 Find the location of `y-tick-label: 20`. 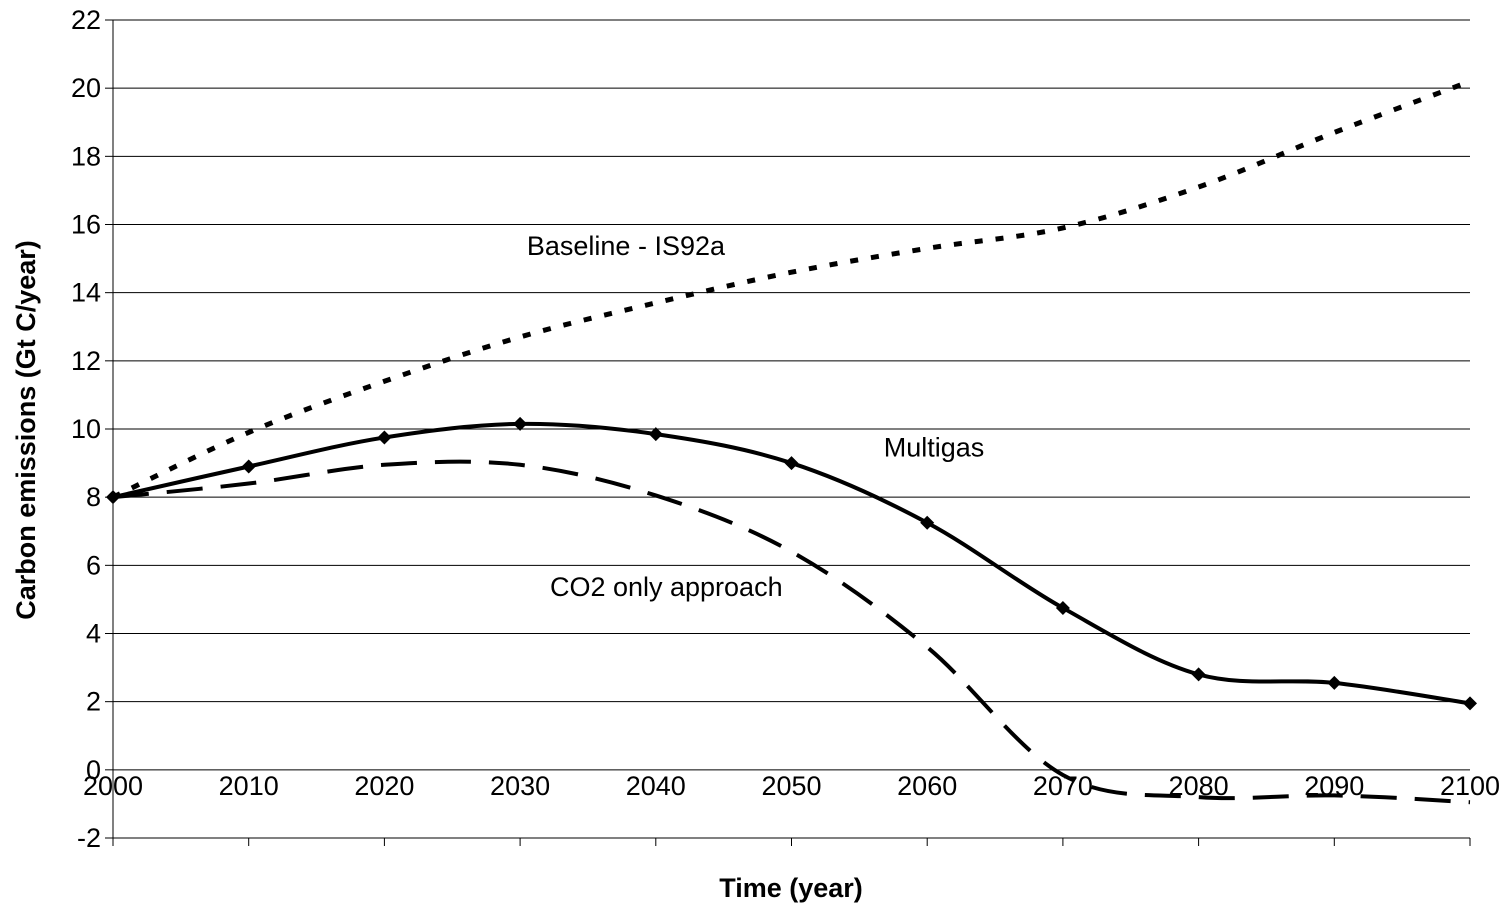

y-tick-label: 20 is located at coordinates (86, 88).